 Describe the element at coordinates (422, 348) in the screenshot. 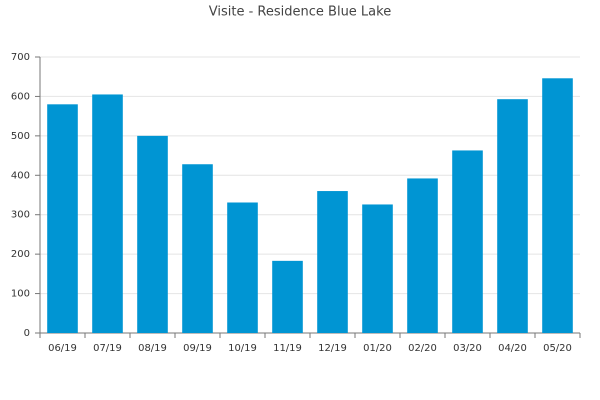

I see `x-tick-label: 02/20` at that location.